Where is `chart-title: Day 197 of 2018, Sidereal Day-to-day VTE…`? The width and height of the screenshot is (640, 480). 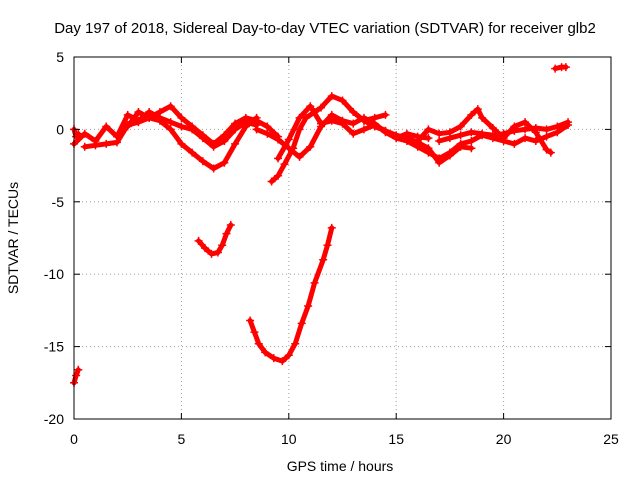 chart-title: Day 197 of 2018, Sidereal Day-to-day VTE… is located at coordinates (325, 28).